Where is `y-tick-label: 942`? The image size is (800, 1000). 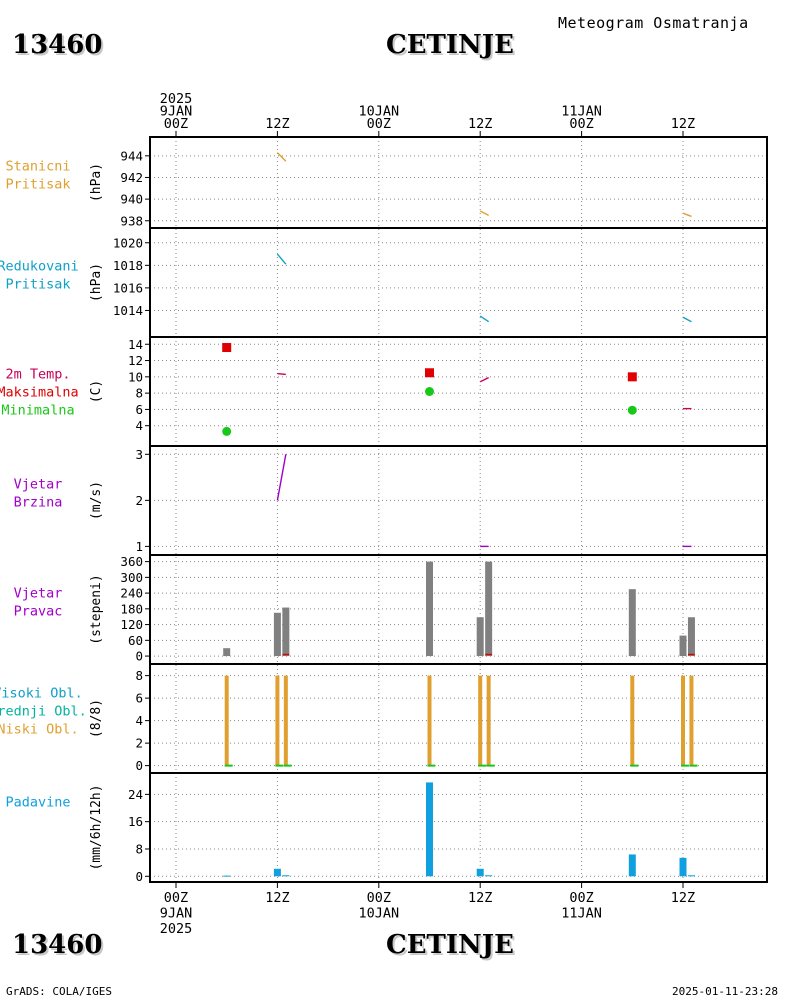
y-tick-label: 942 is located at coordinates (131, 177).